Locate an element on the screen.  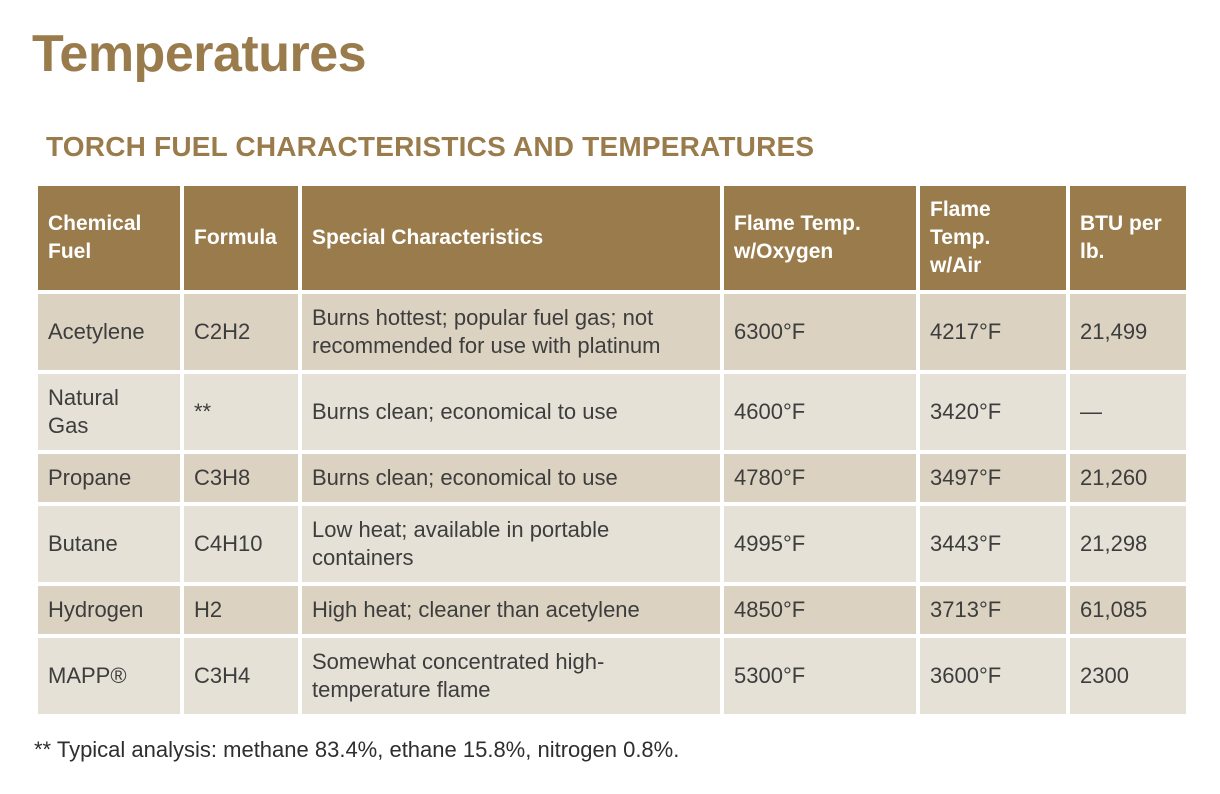
cell-fuel: Hydrogen is located at coordinates (109, 610).